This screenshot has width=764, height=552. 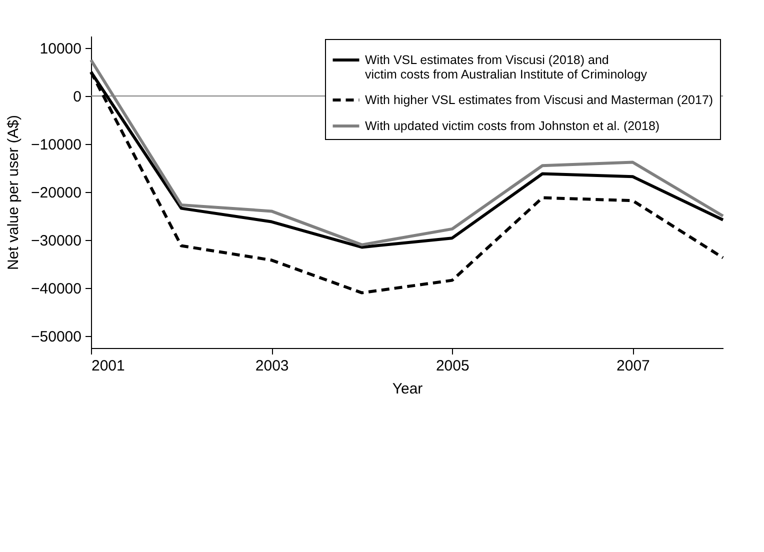 What do you see at coordinates (56, 241) in the screenshot?
I see `y-tick-label: −30000` at bounding box center [56, 241].